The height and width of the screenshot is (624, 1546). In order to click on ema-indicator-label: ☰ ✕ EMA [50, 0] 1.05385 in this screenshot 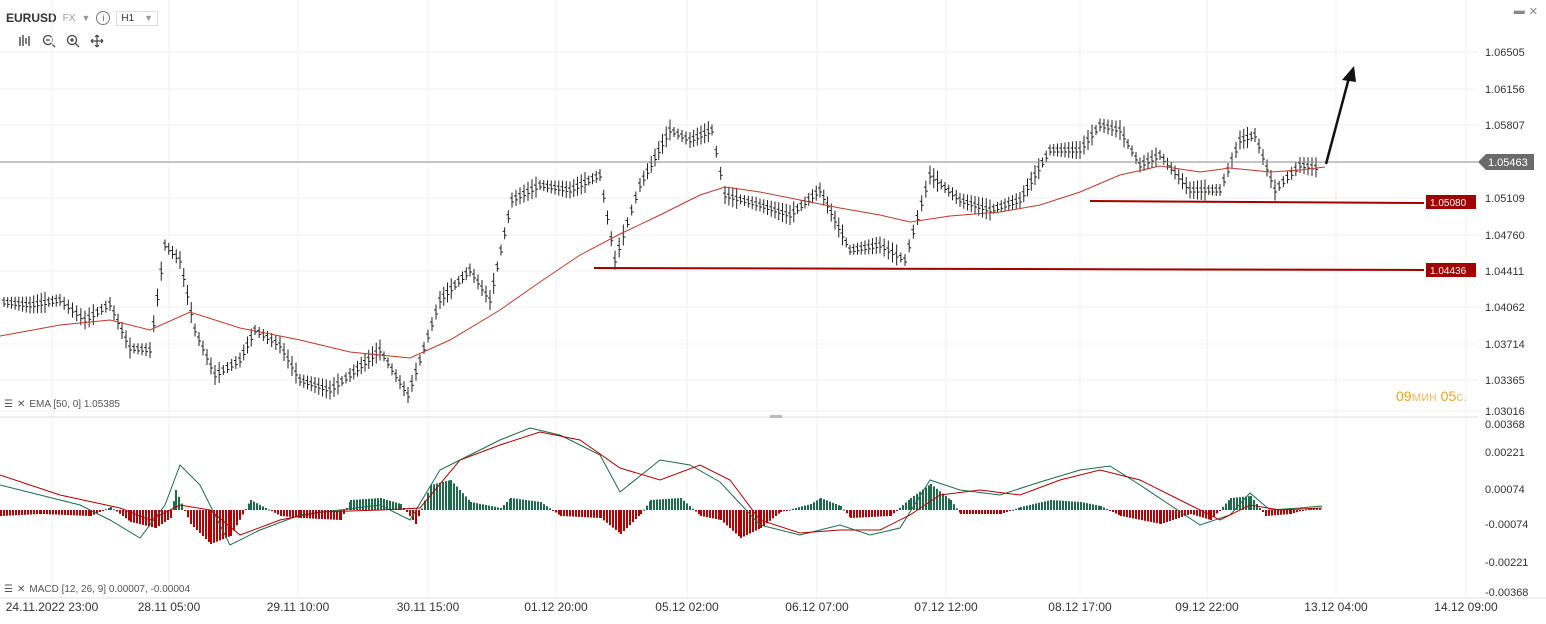, I will do `click(62, 404)`.